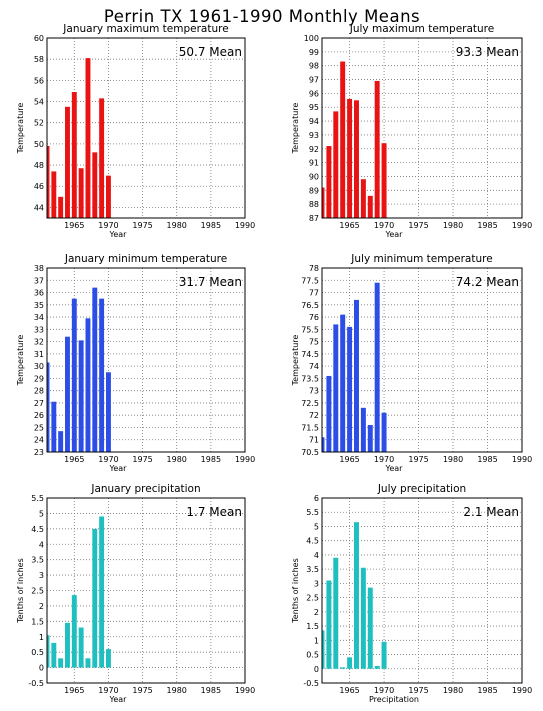  Describe the element at coordinates (41, 668) in the screenshot. I see `y-tick-label: 0` at that location.